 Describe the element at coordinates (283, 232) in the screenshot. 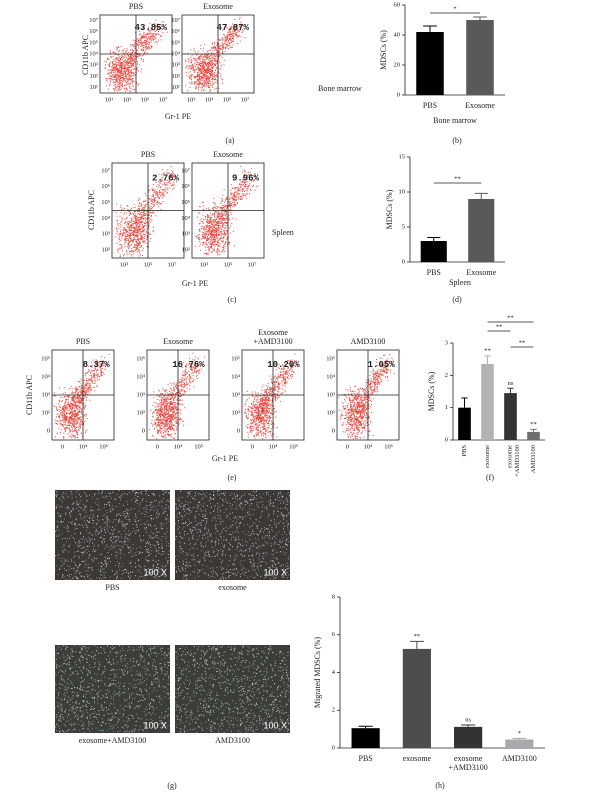

I see `tissue-label: Spleen` at that location.